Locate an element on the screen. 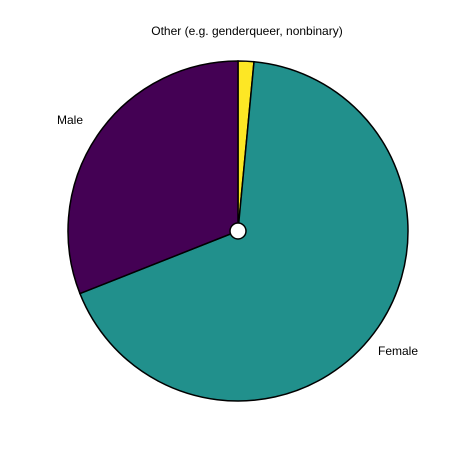 The width and height of the screenshot is (472, 472). slice-label-female: Female is located at coordinates (398, 351).